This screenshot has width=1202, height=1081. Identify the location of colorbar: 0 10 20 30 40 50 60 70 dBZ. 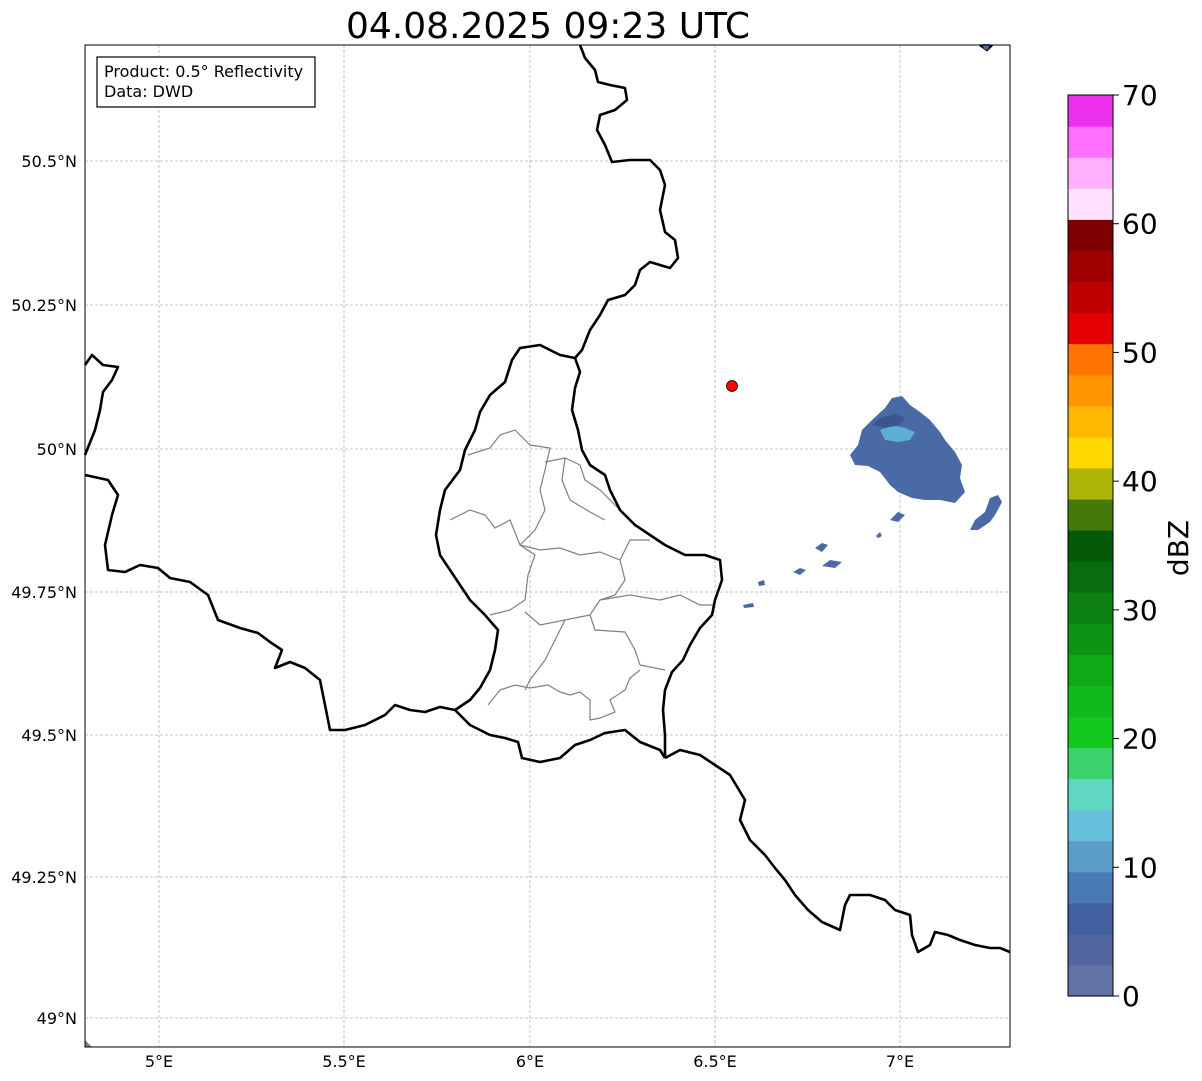
(1131, 546).